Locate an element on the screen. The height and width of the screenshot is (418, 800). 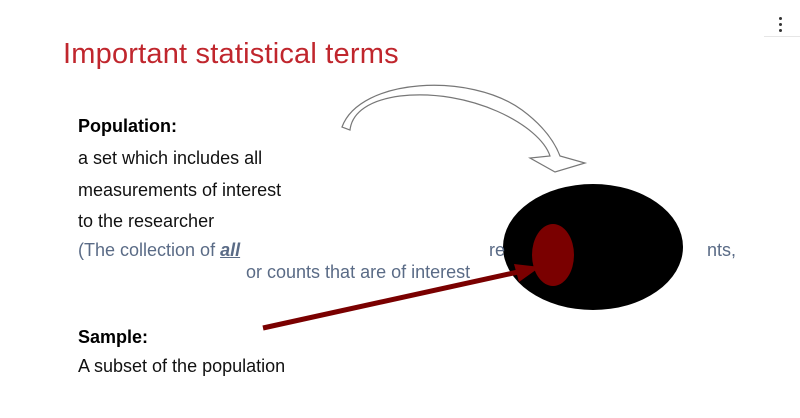
population-heading: Population: is located at coordinates (127, 126).